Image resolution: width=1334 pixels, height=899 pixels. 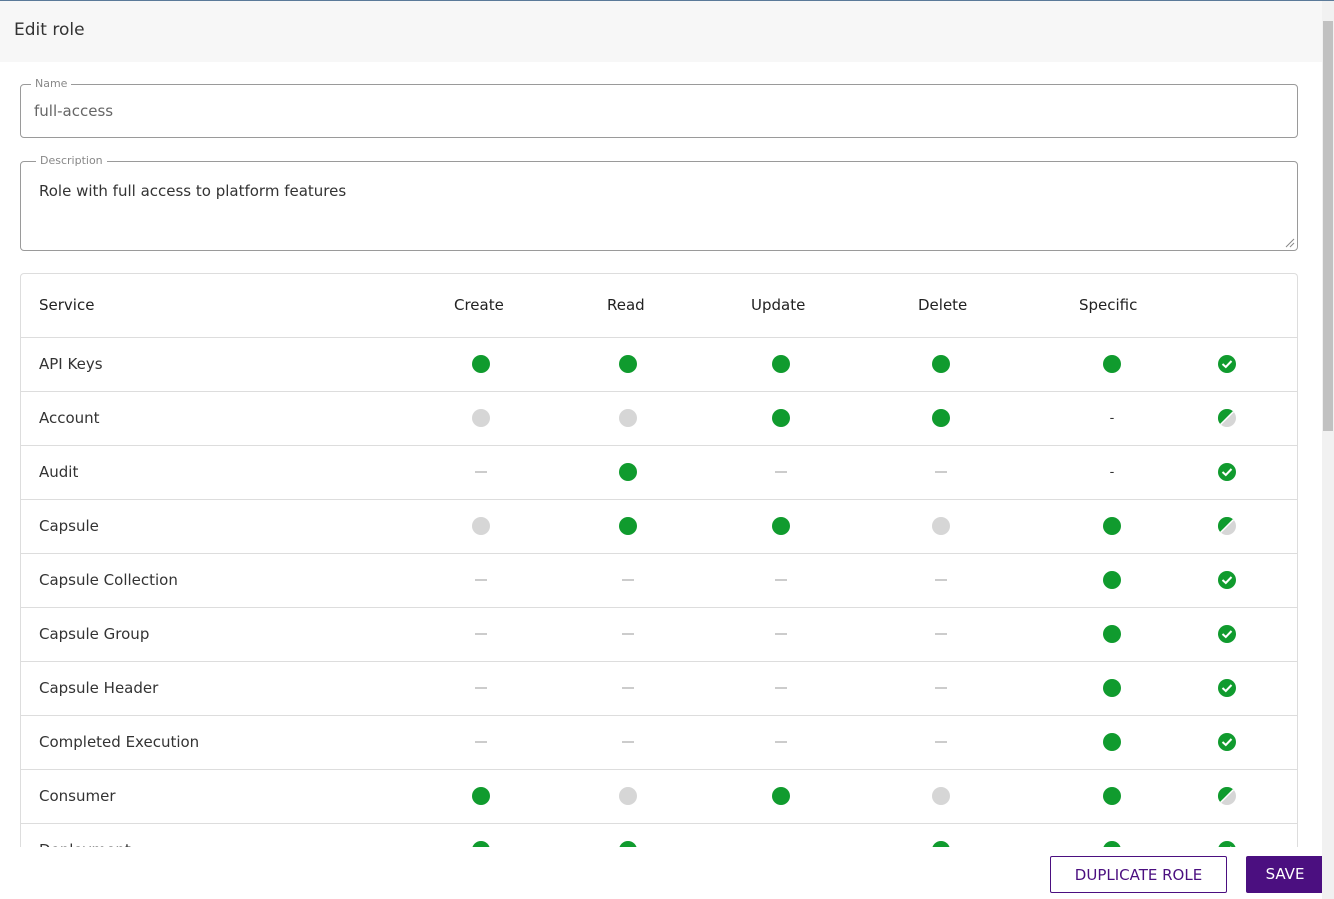 What do you see at coordinates (1108, 305) in the screenshot?
I see `column-header: Specific` at bounding box center [1108, 305].